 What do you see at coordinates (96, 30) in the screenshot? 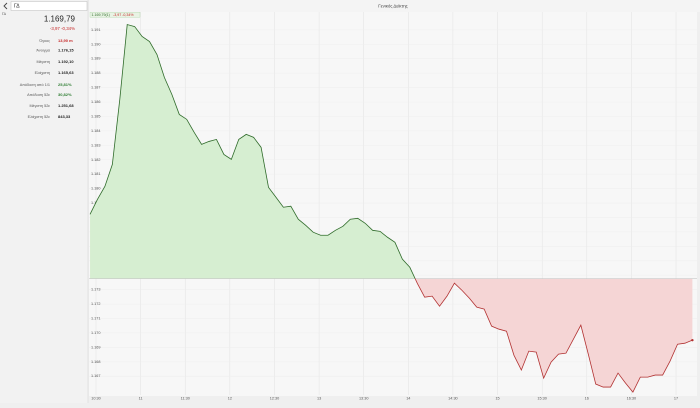
I see `y-tick-label: 1.191` at bounding box center [96, 30].